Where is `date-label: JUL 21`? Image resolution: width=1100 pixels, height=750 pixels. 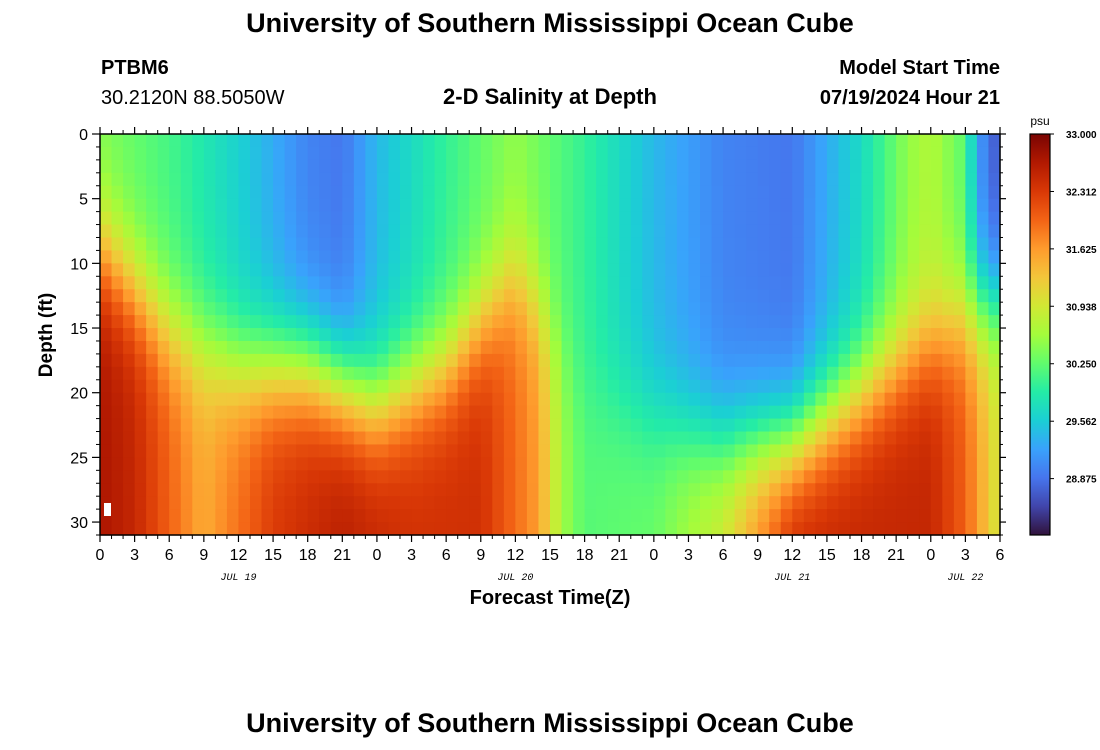 date-label: JUL 21 is located at coordinates (792, 578).